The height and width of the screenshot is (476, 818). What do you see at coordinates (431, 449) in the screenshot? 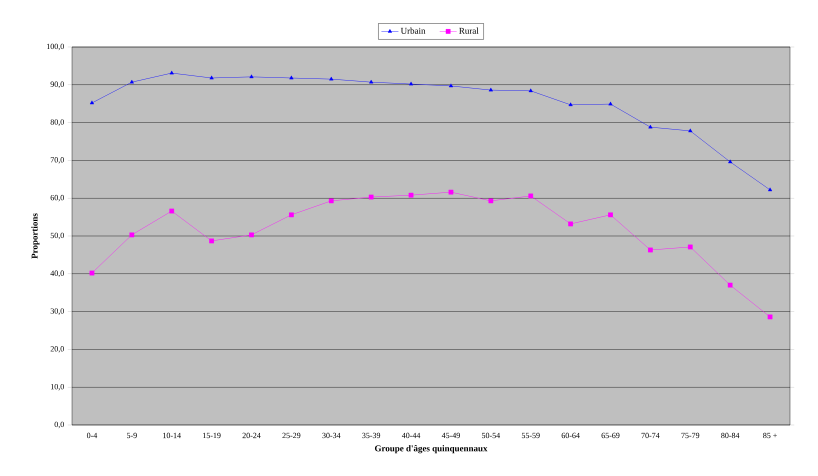
I see `x-axis-title: Groupe d'âges quinquennaux` at bounding box center [431, 449].